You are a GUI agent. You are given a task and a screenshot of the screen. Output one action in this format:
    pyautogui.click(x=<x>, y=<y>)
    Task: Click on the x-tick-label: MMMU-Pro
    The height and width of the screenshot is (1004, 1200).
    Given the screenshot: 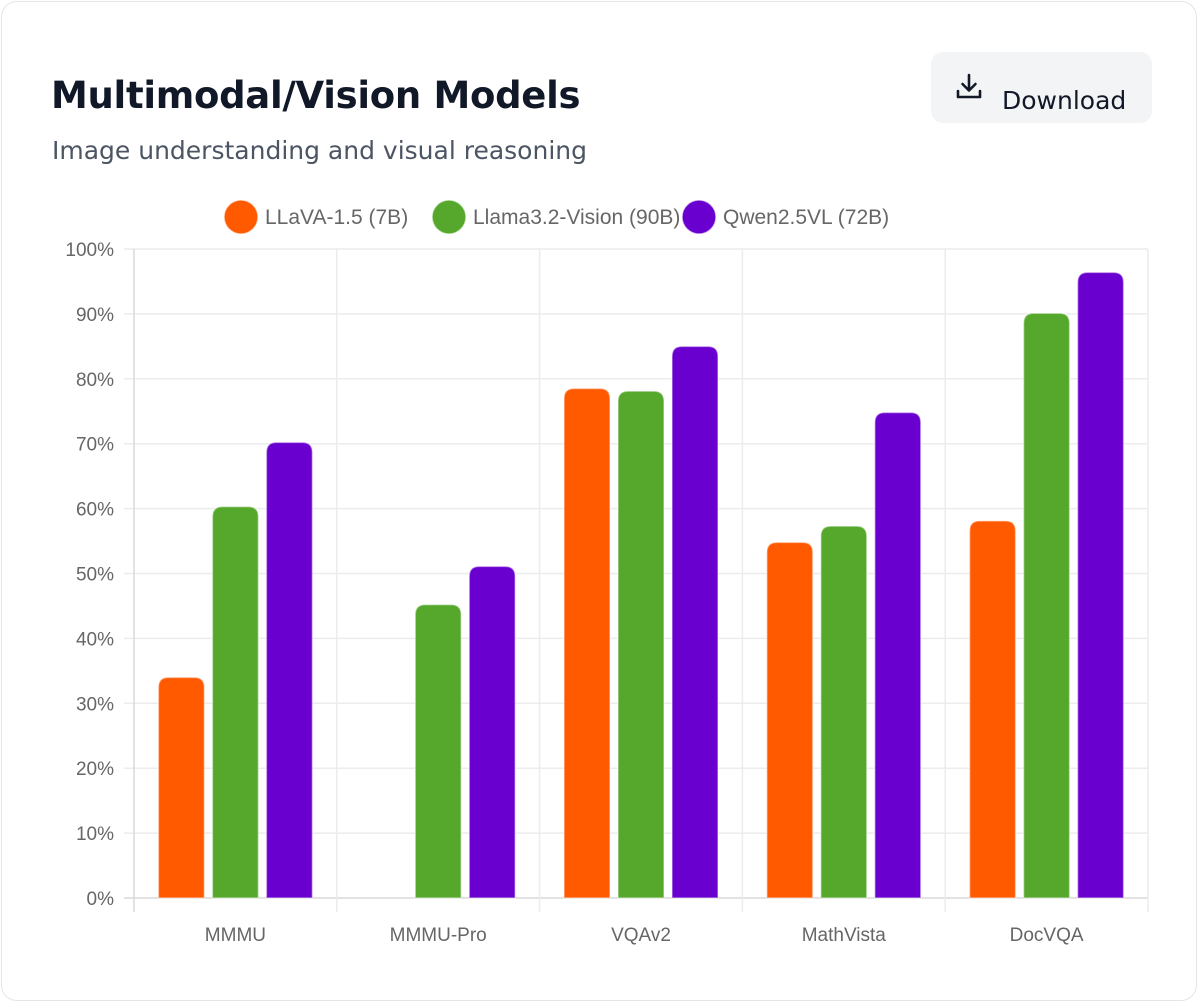 What is the action you would take?
    pyautogui.click(x=438, y=935)
    